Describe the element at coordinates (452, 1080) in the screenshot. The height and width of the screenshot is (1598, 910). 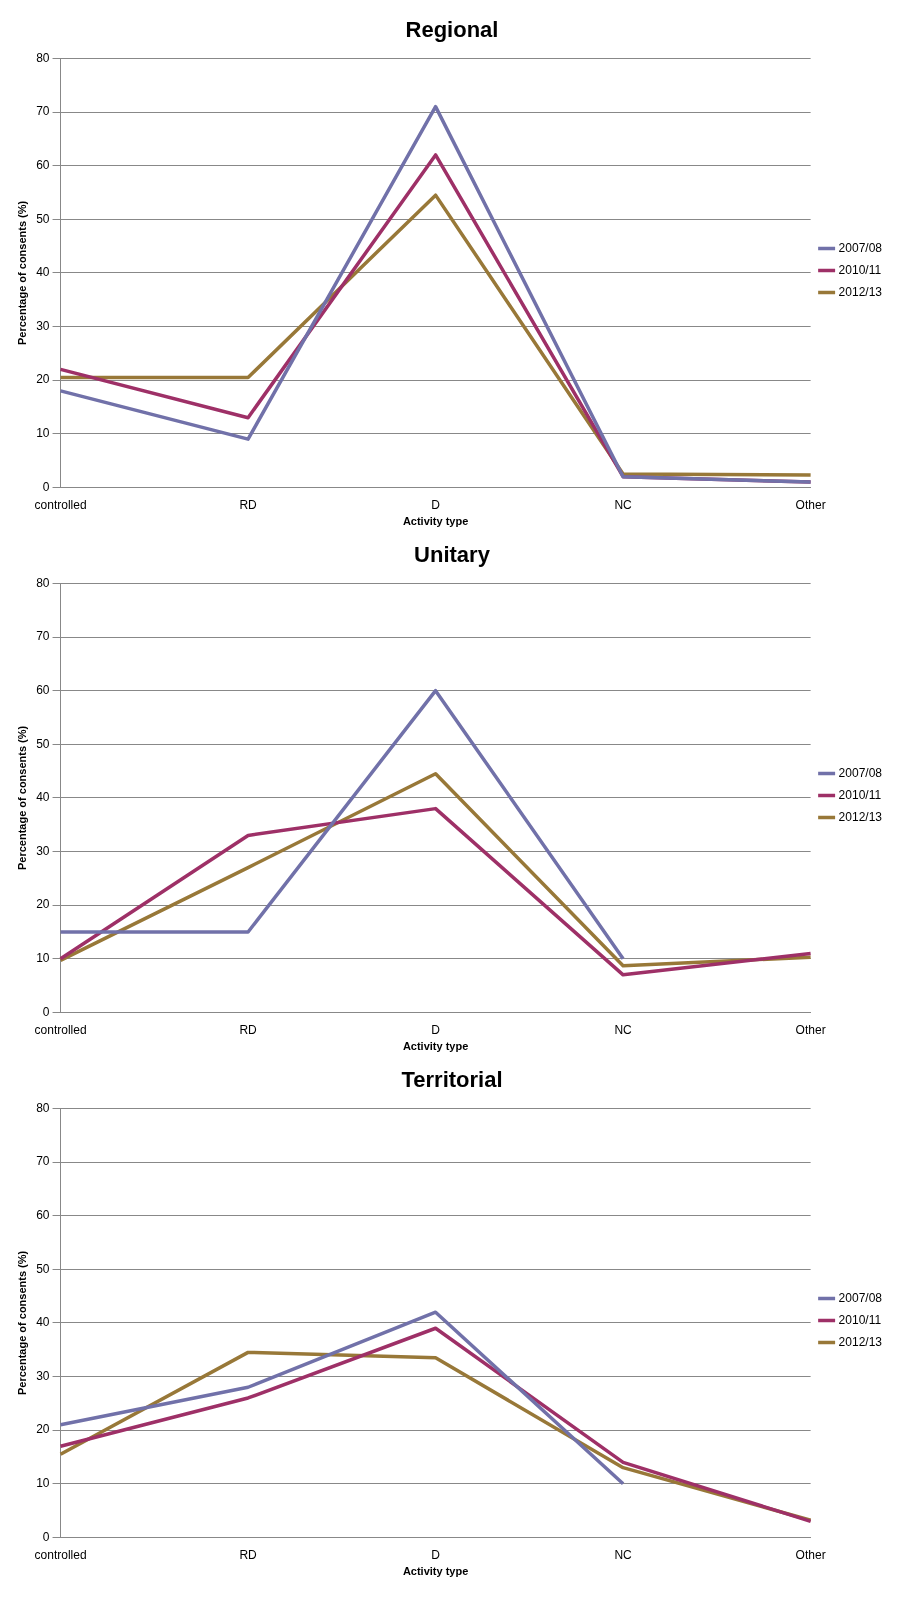
I see `chart-title: Territorial` at that location.